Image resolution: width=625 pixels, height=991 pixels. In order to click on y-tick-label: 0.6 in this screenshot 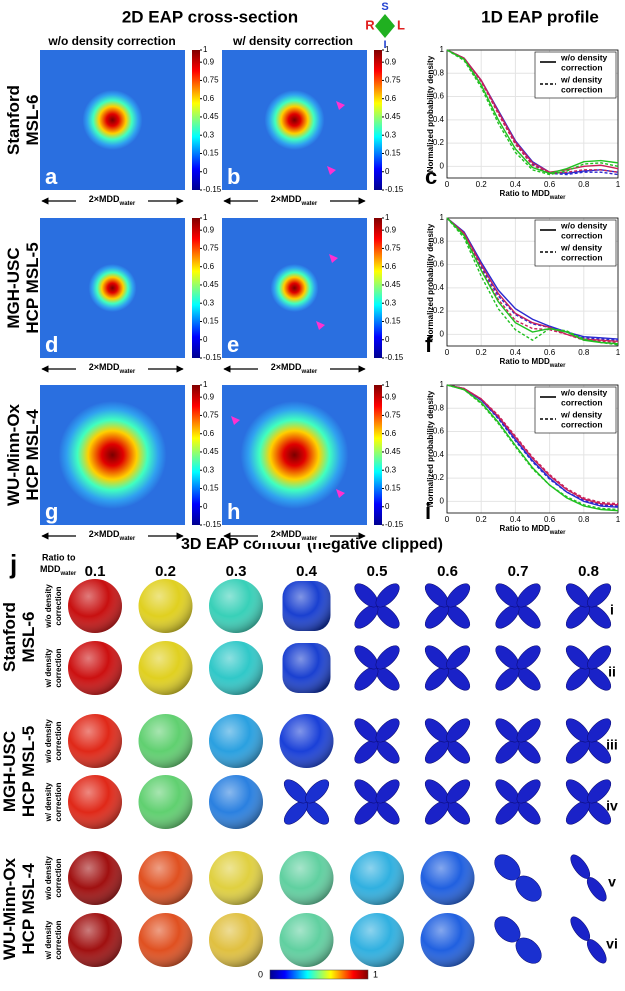, I will do `click(439, 264)`.